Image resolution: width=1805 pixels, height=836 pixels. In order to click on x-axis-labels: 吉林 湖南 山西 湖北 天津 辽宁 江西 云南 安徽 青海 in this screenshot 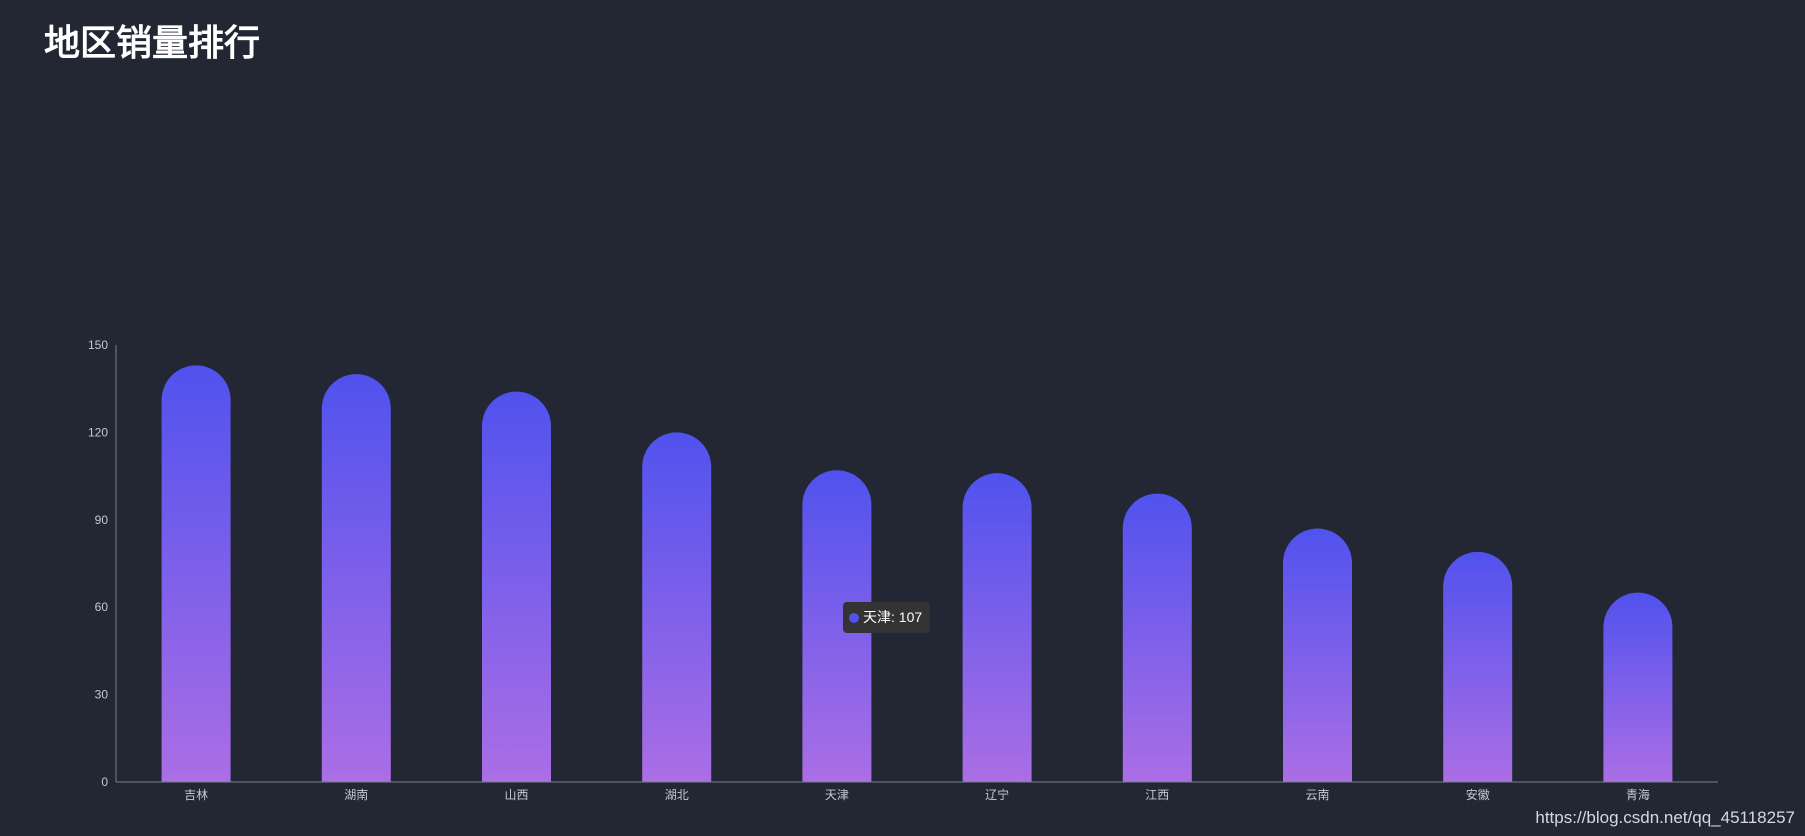, I will do `click(917, 794)`.